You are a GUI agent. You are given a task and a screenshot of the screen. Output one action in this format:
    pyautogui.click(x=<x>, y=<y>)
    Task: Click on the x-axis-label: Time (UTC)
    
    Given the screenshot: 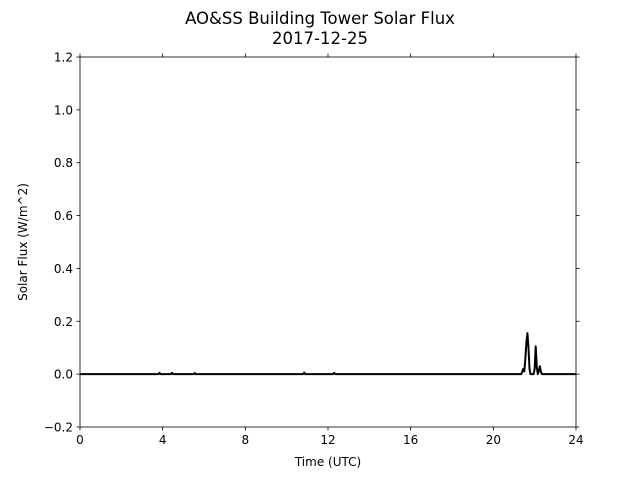 What is the action you would take?
    pyautogui.click(x=327, y=462)
    